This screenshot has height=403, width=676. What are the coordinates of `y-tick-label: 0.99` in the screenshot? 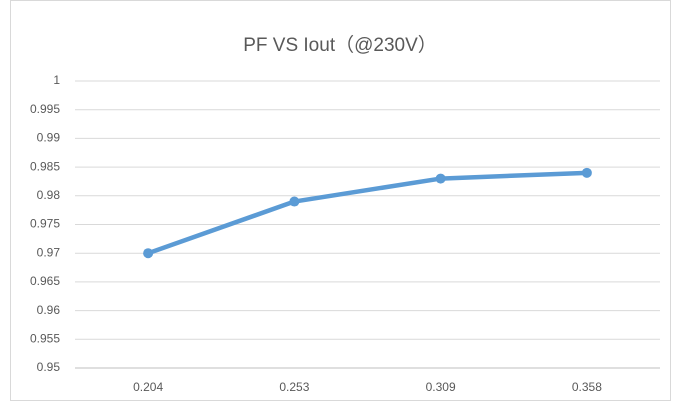 It's located at (49, 138).